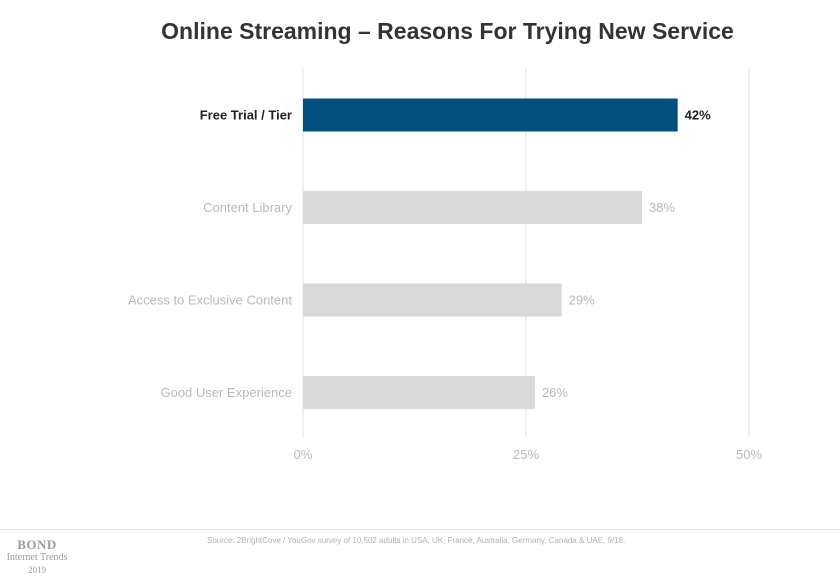  What do you see at coordinates (303, 454) in the screenshot?
I see `x-tick-label: 0%` at bounding box center [303, 454].